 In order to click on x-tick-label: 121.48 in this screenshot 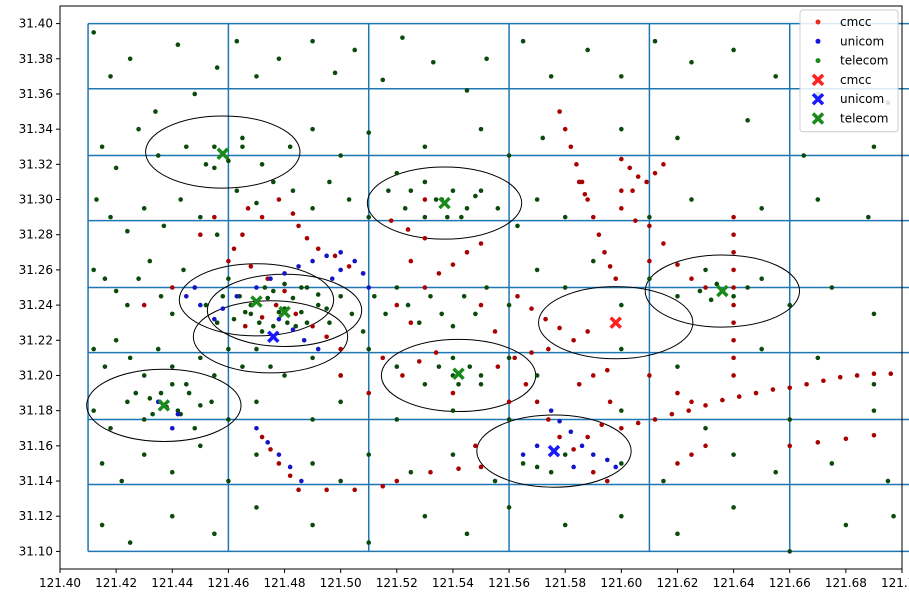, I will do `click(285, 583)`.